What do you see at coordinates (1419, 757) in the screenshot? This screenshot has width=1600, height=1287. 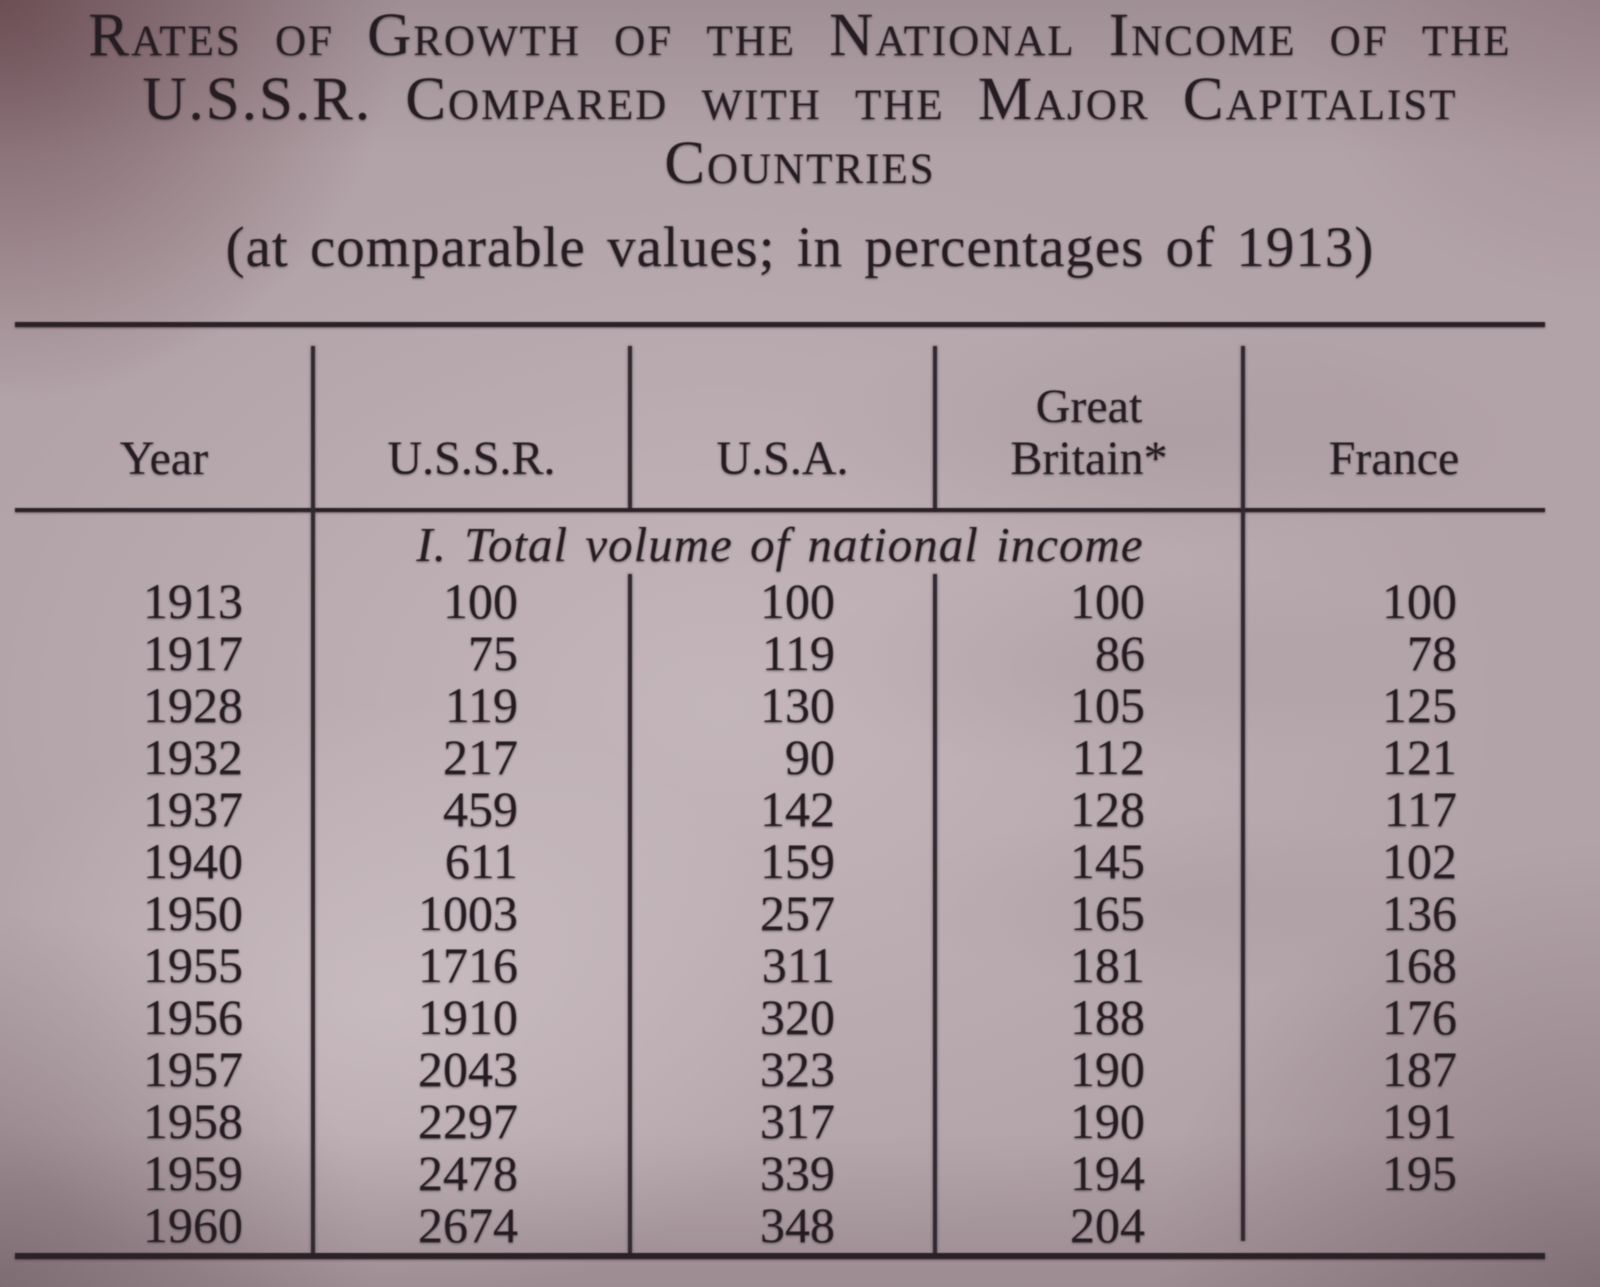 I see `table-cell: 121` at bounding box center [1419, 757].